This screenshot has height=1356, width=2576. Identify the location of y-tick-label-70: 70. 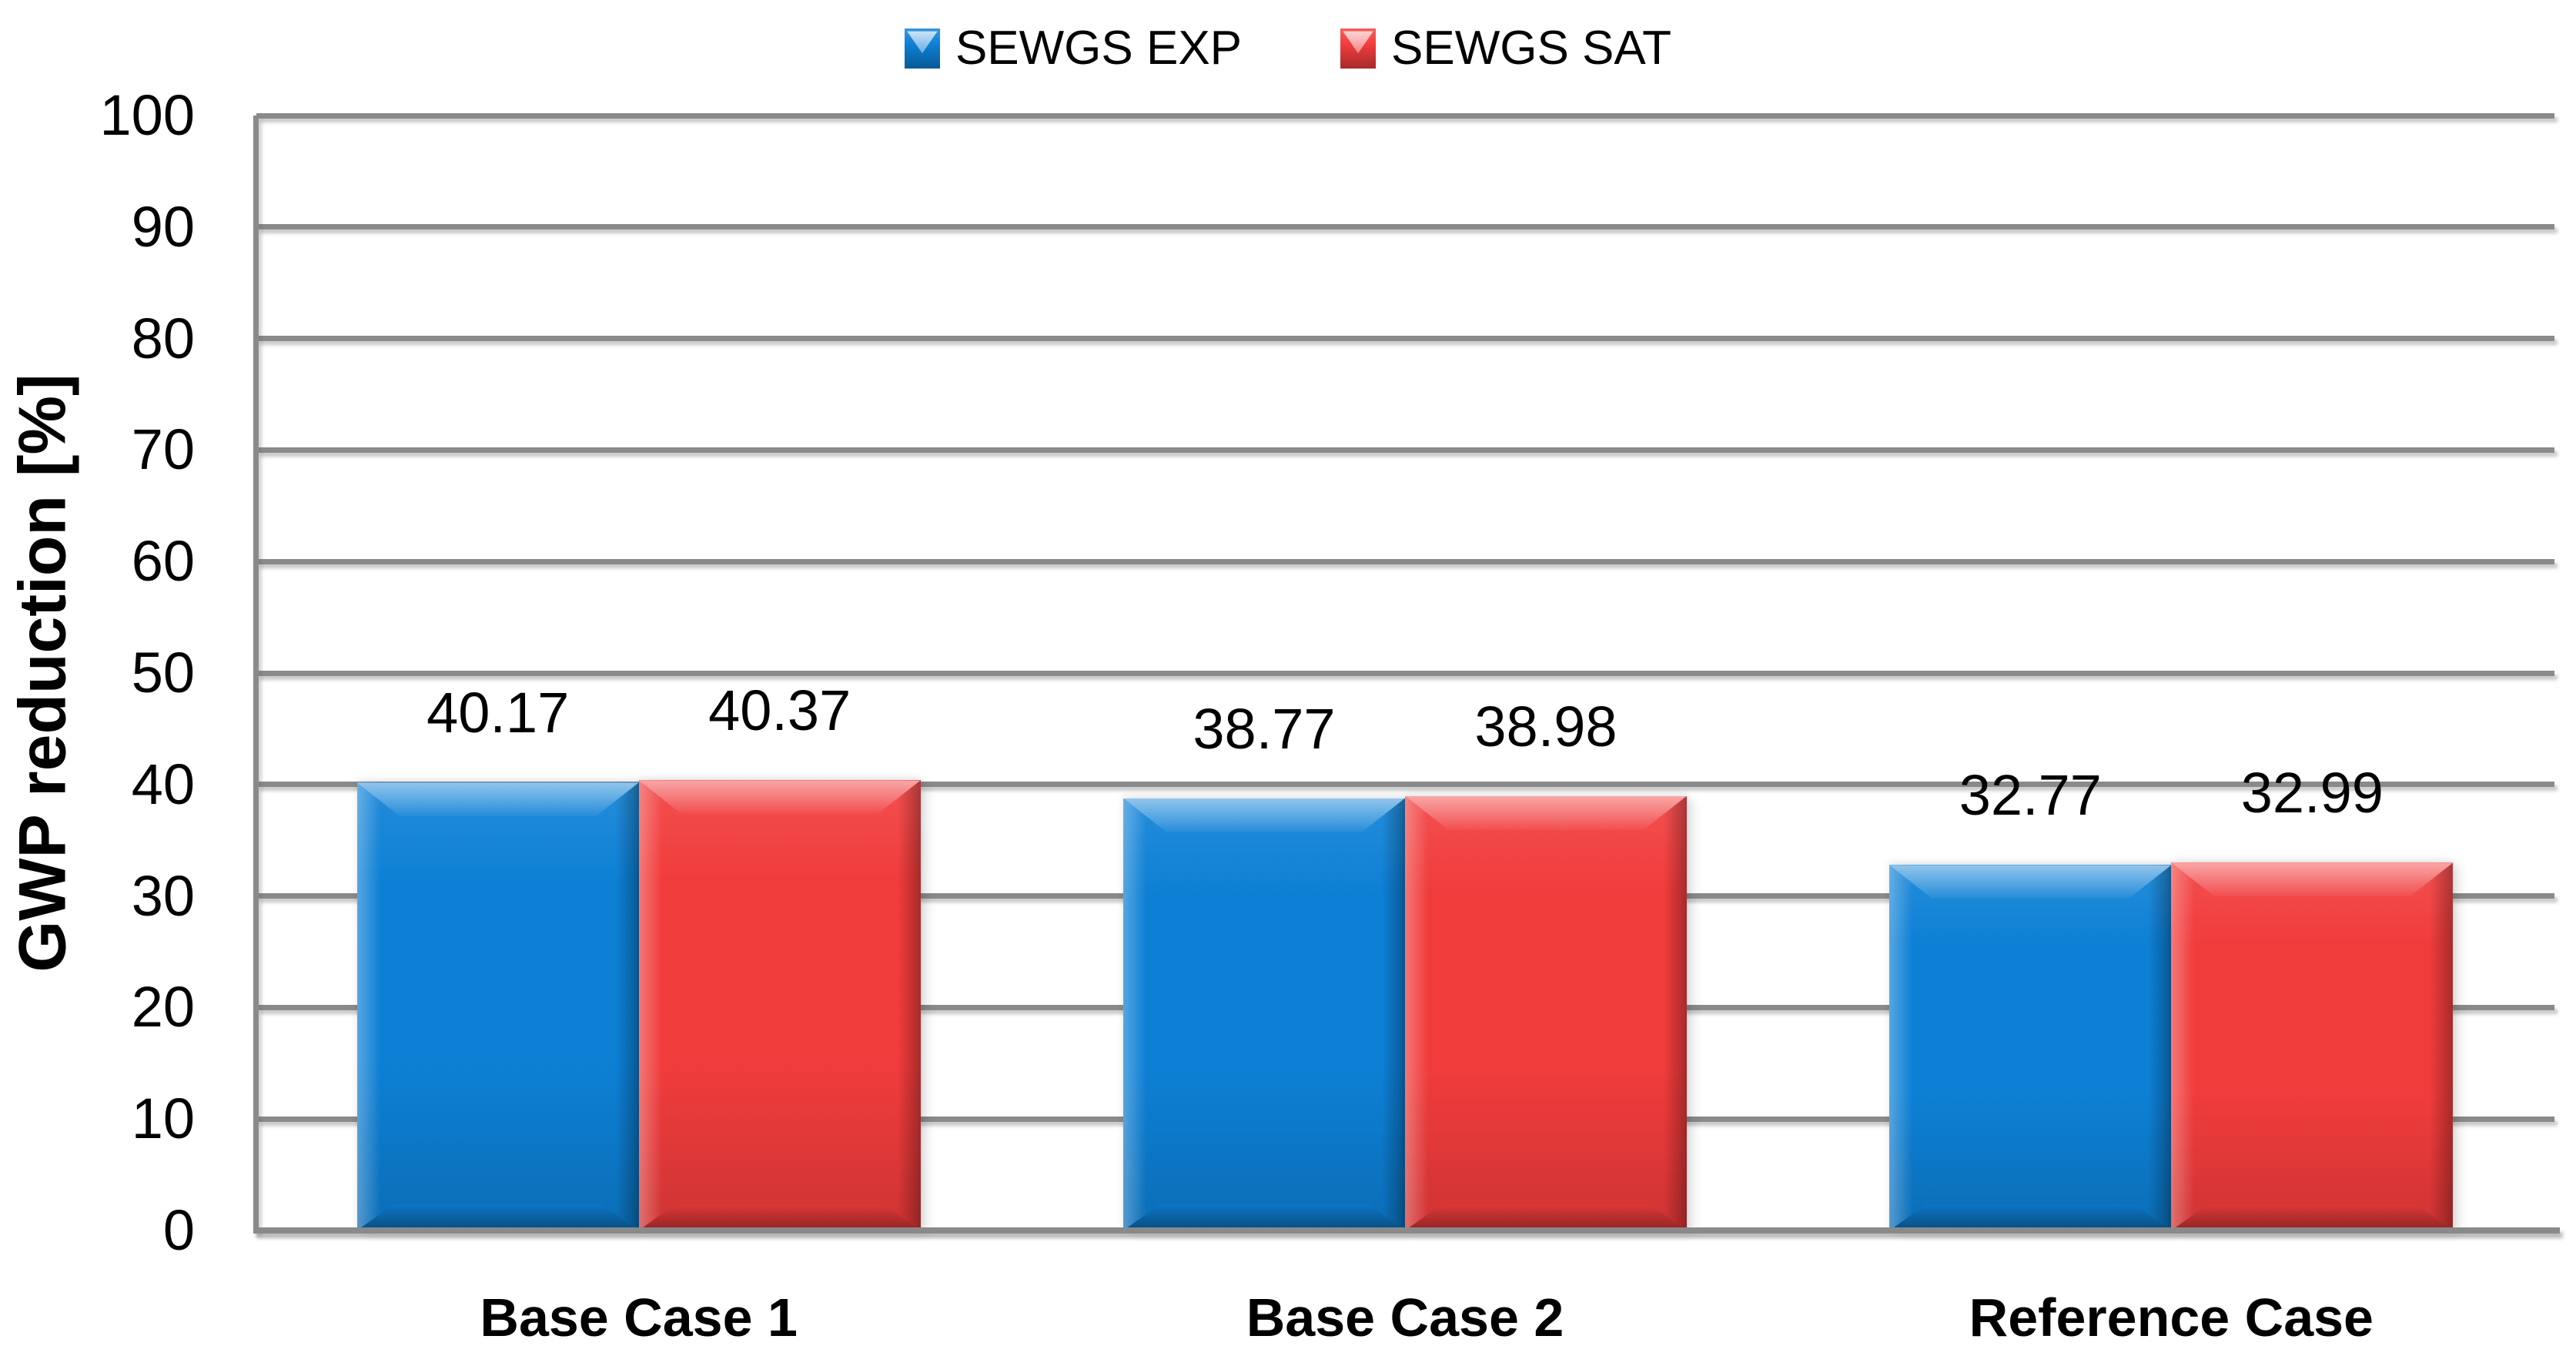
(163, 450).